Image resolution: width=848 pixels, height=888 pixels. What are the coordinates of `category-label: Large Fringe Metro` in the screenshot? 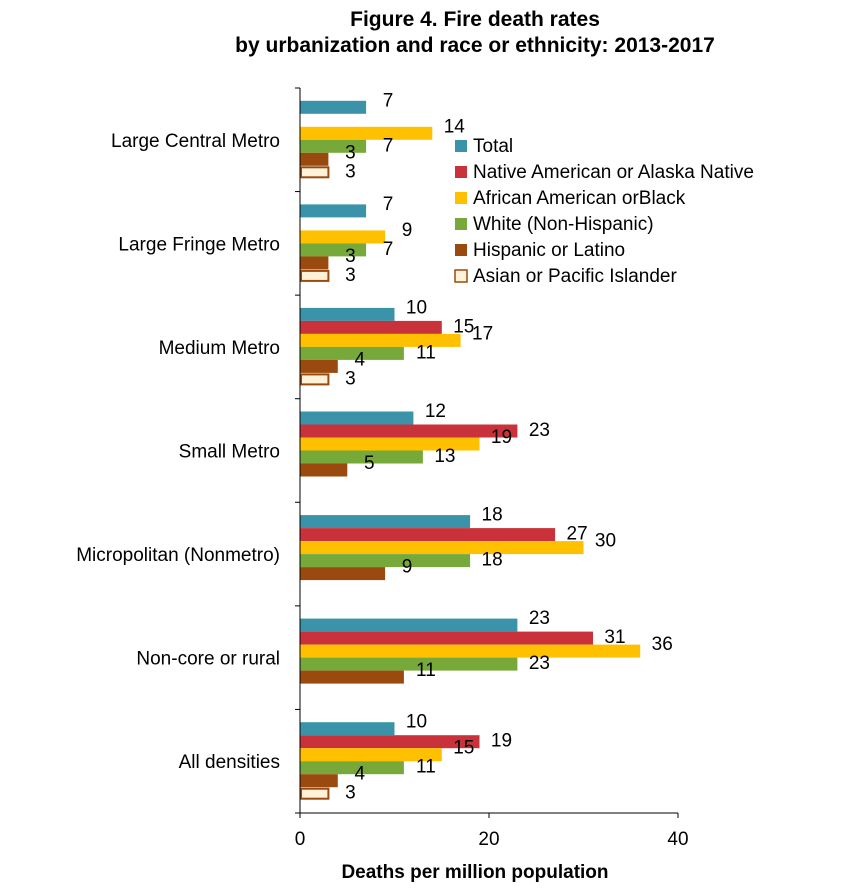 It's located at (199, 244).